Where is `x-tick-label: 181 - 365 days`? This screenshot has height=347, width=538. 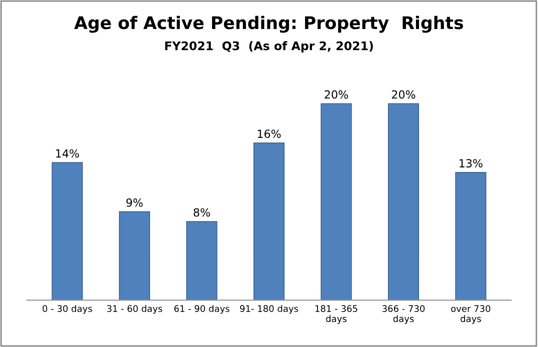 x-tick-label: 181 - 365 days is located at coordinates (337, 314).